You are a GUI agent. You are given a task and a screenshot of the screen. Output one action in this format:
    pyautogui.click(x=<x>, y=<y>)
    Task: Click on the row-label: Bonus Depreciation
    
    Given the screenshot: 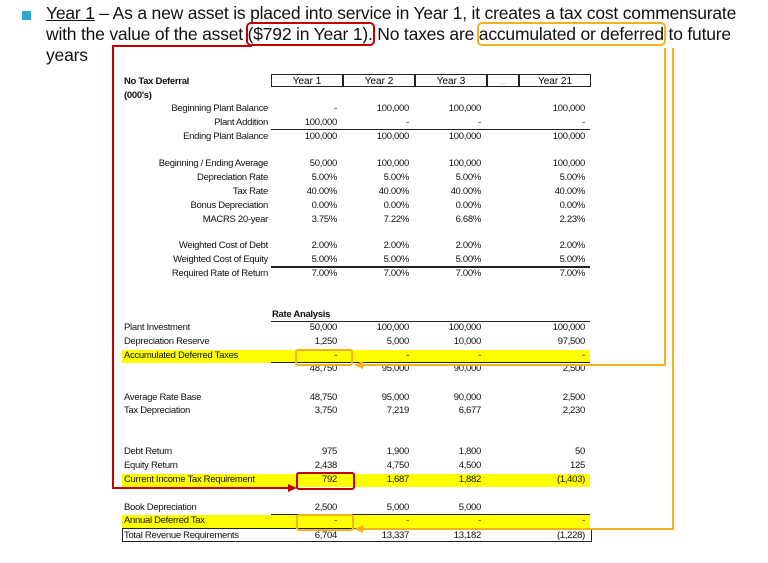 What is the action you would take?
    pyautogui.click(x=229, y=205)
    